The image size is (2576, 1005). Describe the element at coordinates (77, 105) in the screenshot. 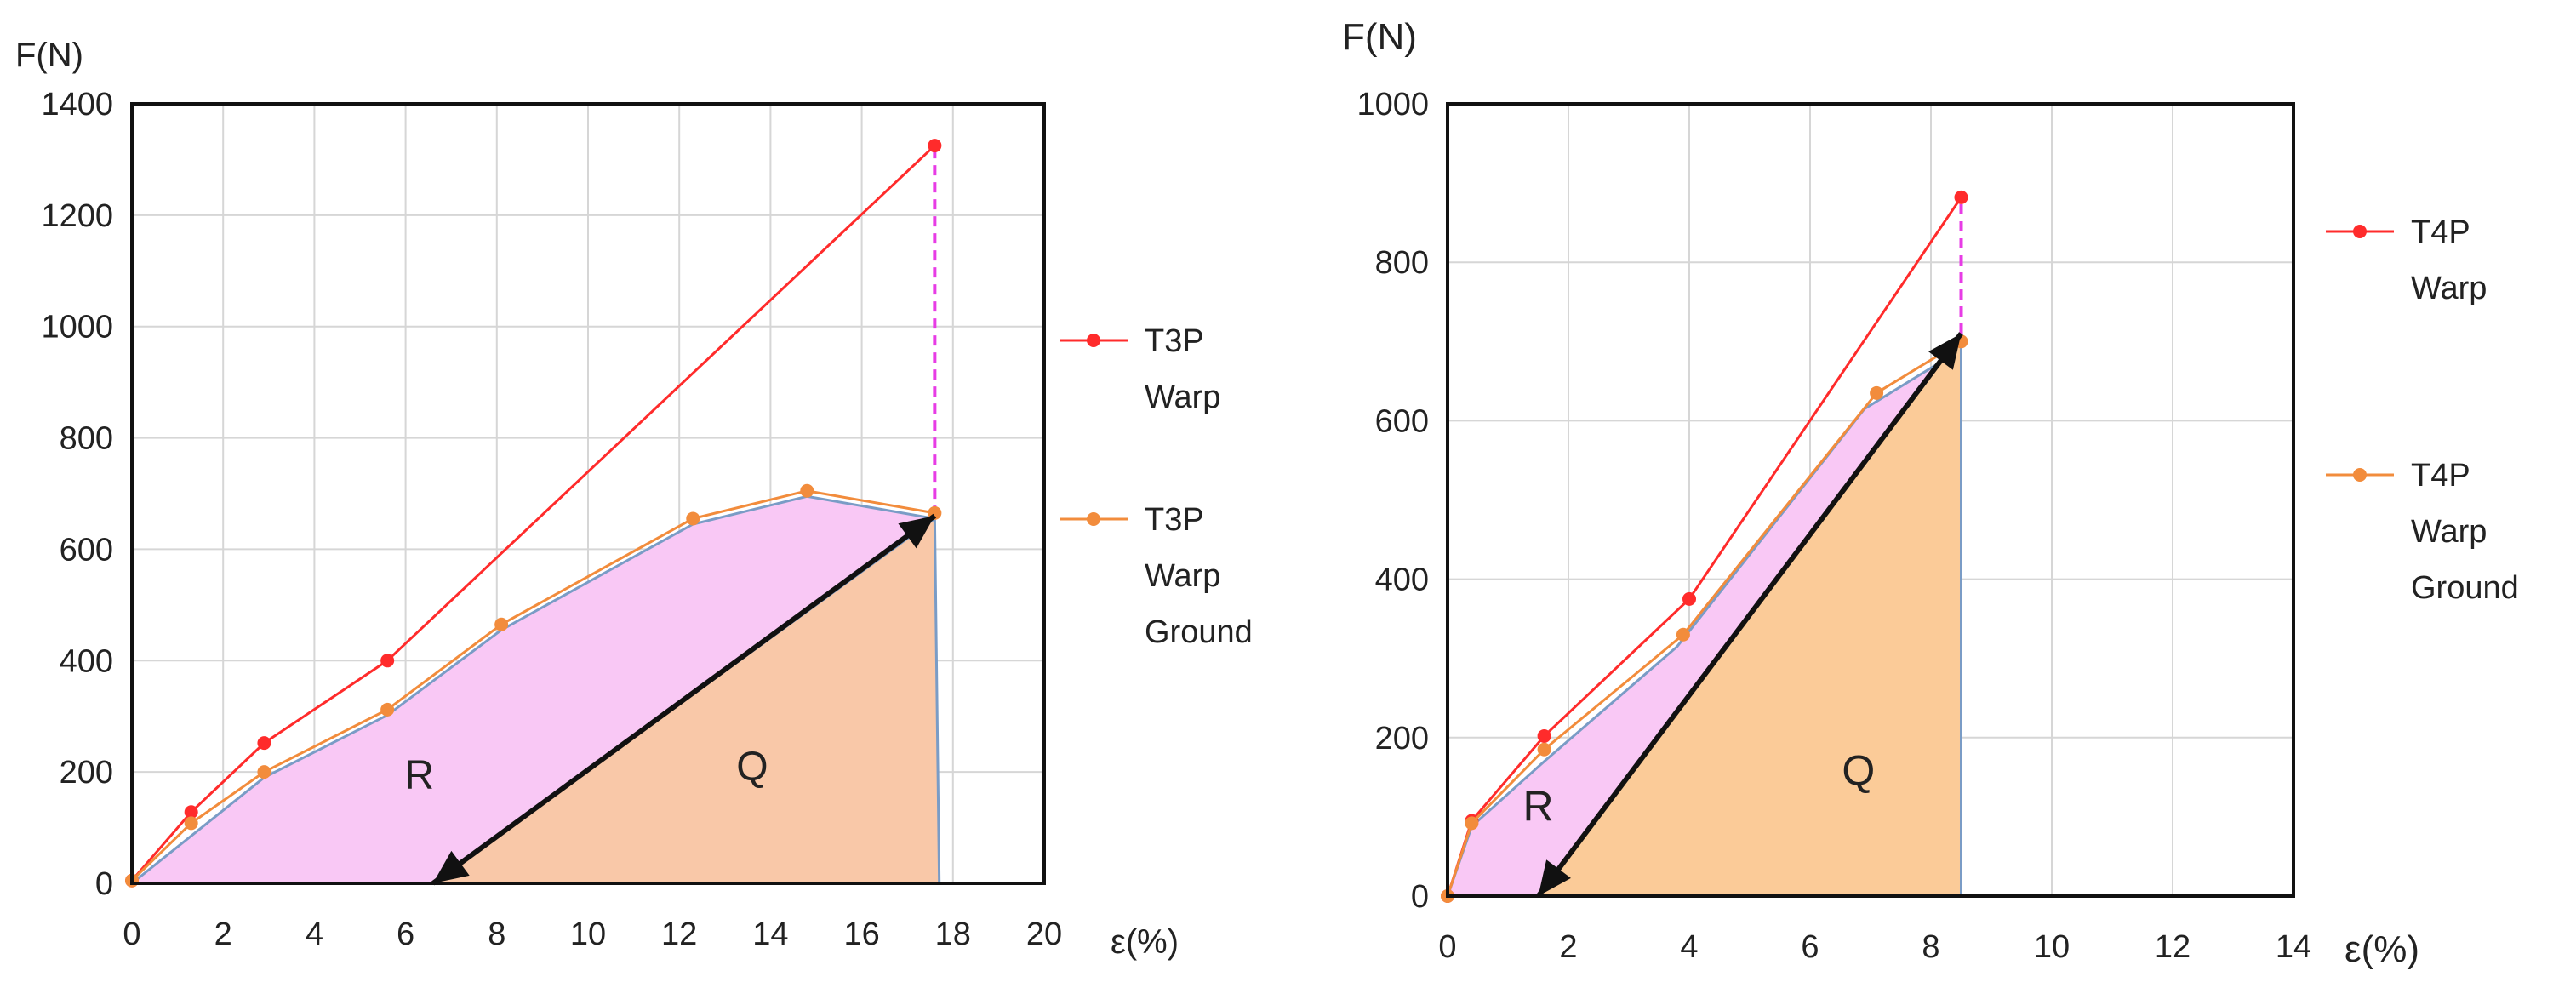

I see `y-tick-label: 1400` at that location.